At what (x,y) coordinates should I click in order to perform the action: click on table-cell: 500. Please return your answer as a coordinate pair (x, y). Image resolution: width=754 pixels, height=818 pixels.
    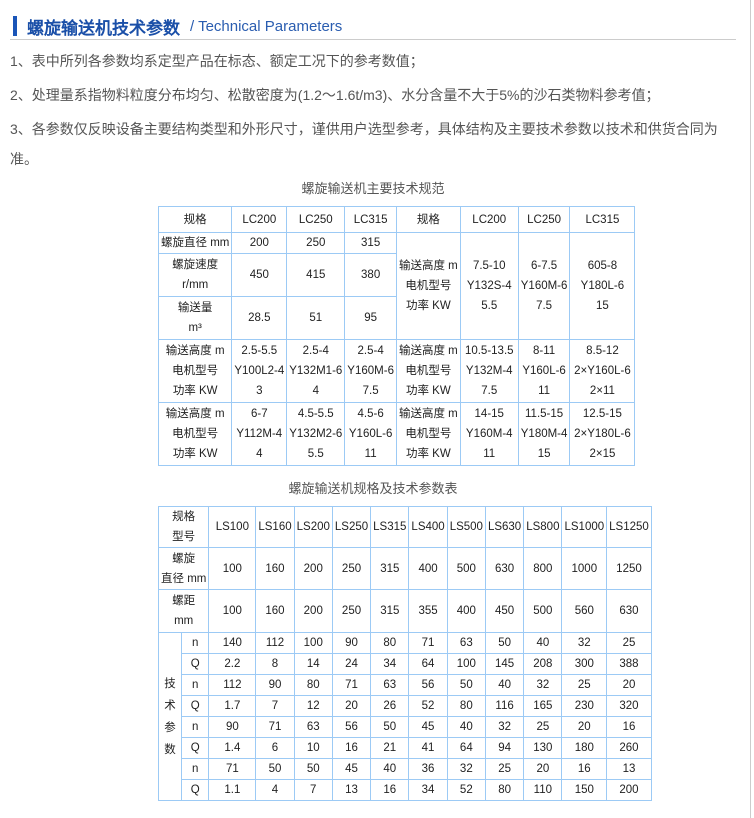
    Looking at the image, I should click on (466, 568).